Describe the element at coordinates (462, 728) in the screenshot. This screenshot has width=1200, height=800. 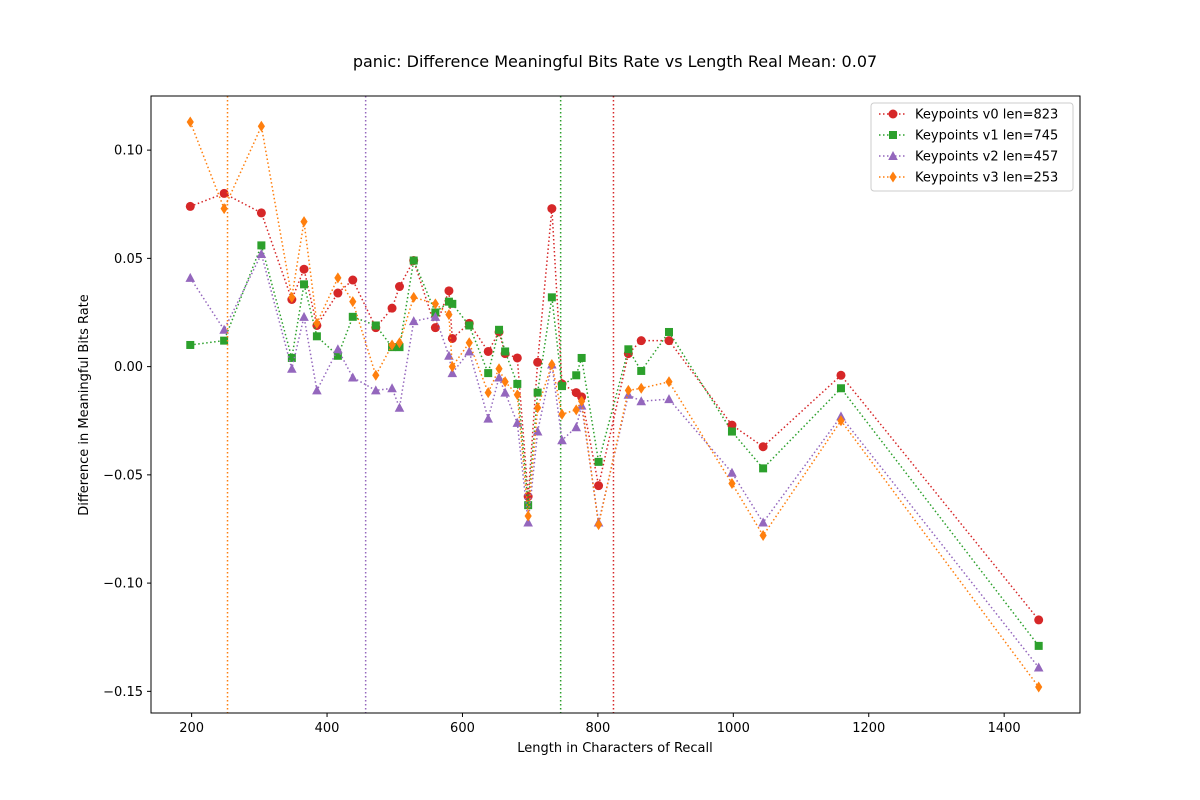
I see `x-tick-label: 600` at that location.